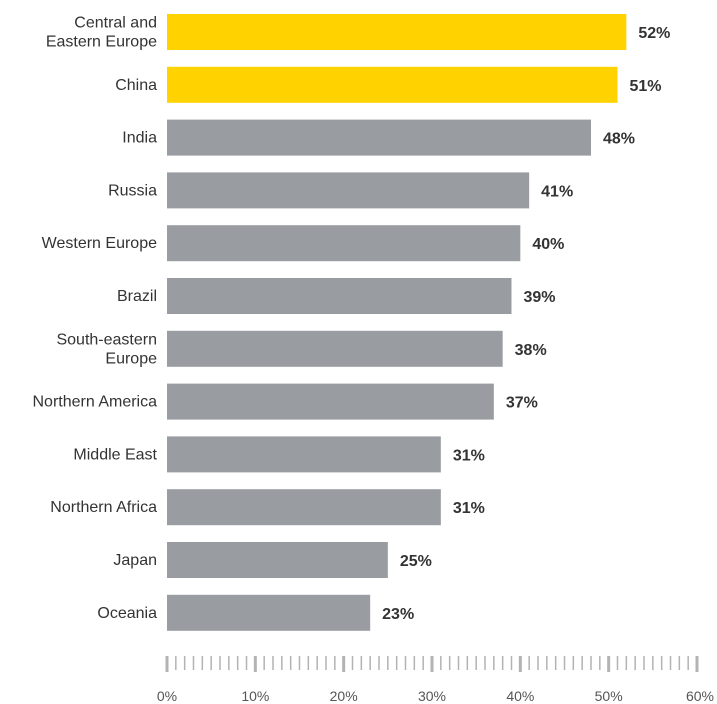  I want to click on value-label-10: 25%, so click(416, 561).